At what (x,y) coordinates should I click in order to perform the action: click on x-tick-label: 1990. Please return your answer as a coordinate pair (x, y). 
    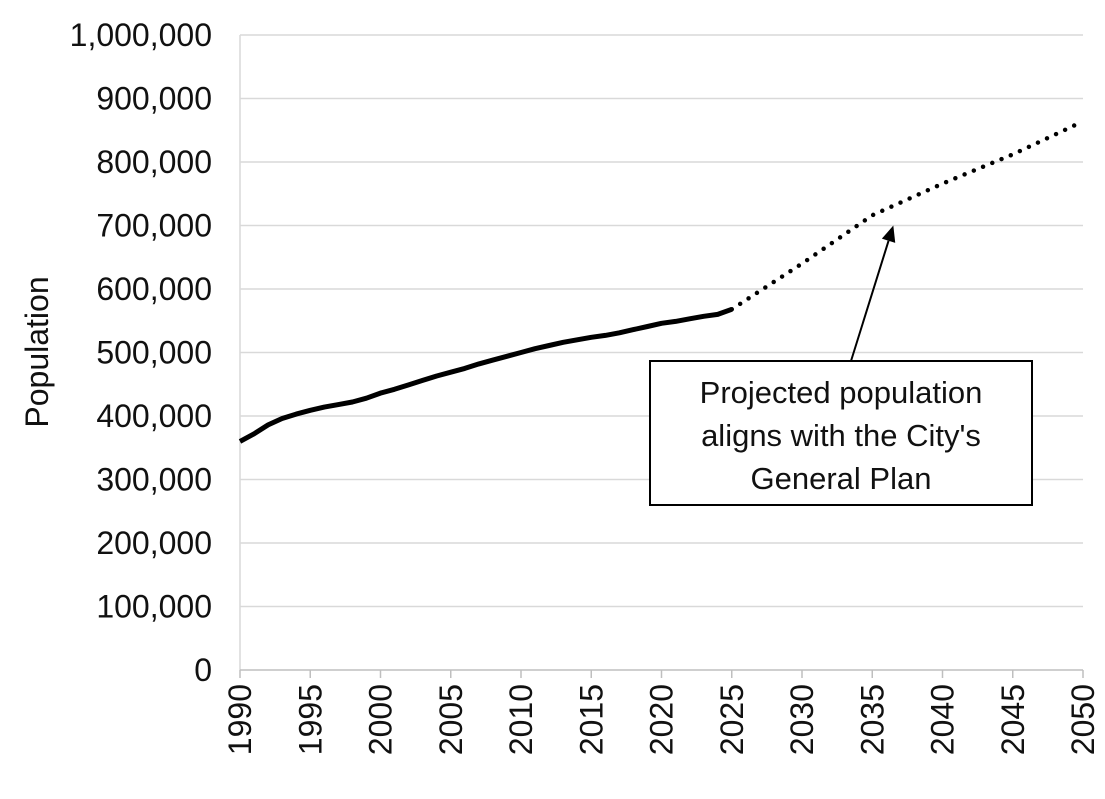
    Looking at the image, I should click on (240, 719).